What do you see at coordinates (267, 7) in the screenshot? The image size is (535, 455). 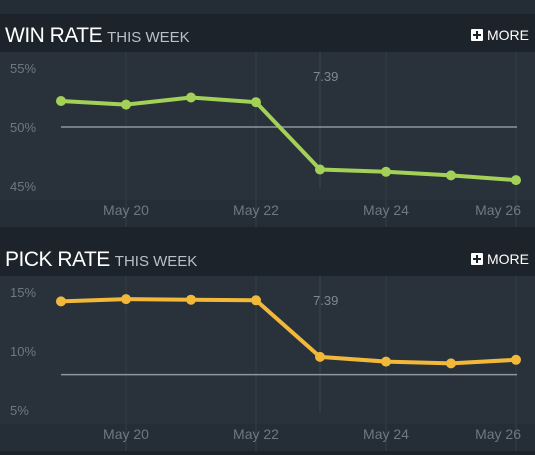 I see `top-strip` at bounding box center [267, 7].